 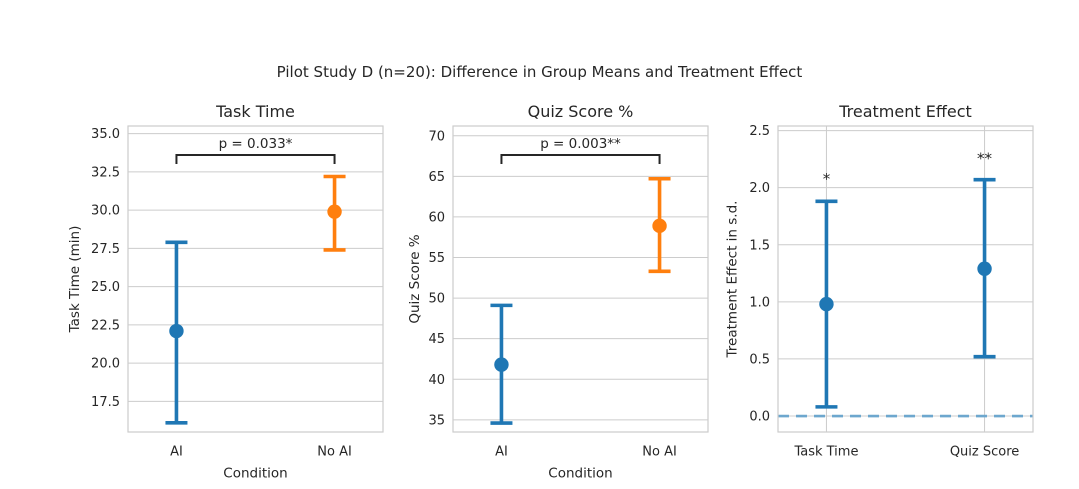 I want to click on y-tick-label: 40, so click(x=436, y=380).